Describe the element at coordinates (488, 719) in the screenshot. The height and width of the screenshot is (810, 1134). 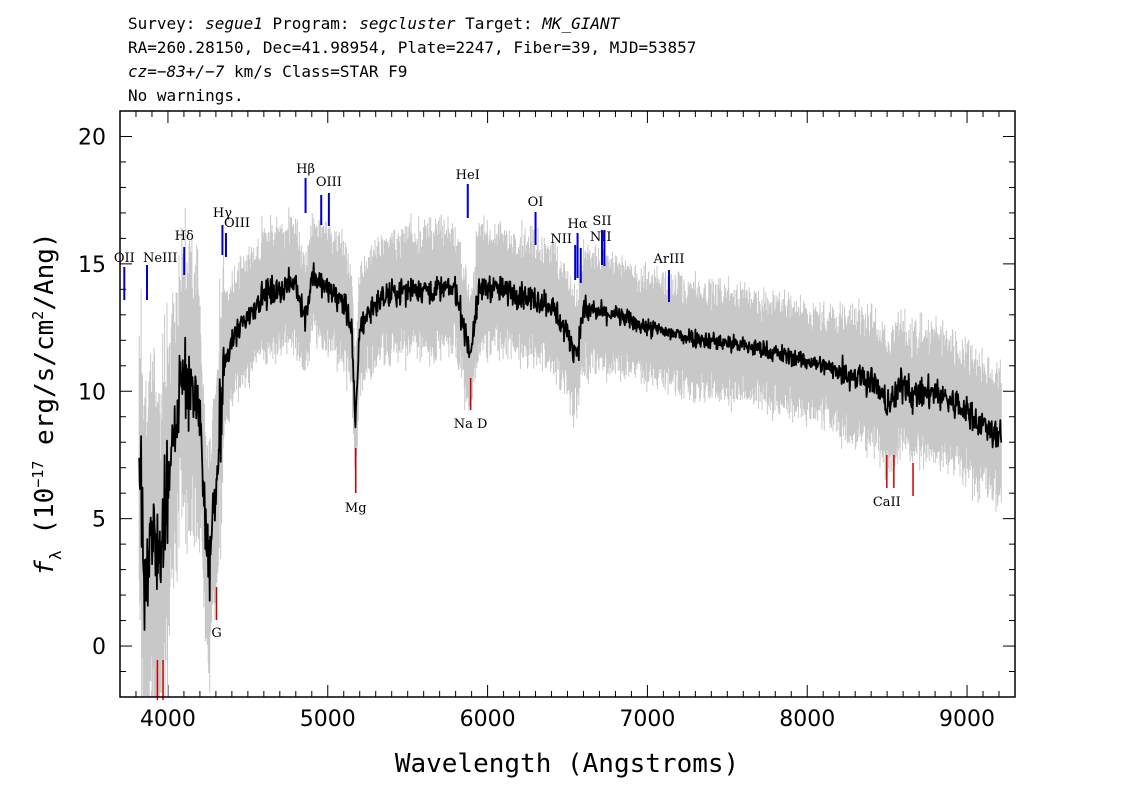
I see `x-tick-label: 6000` at that location.